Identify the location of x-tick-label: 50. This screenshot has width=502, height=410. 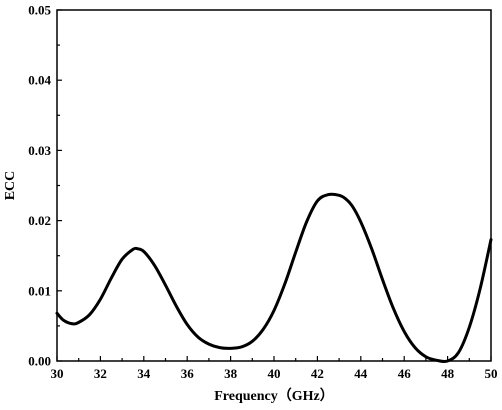
(491, 373).